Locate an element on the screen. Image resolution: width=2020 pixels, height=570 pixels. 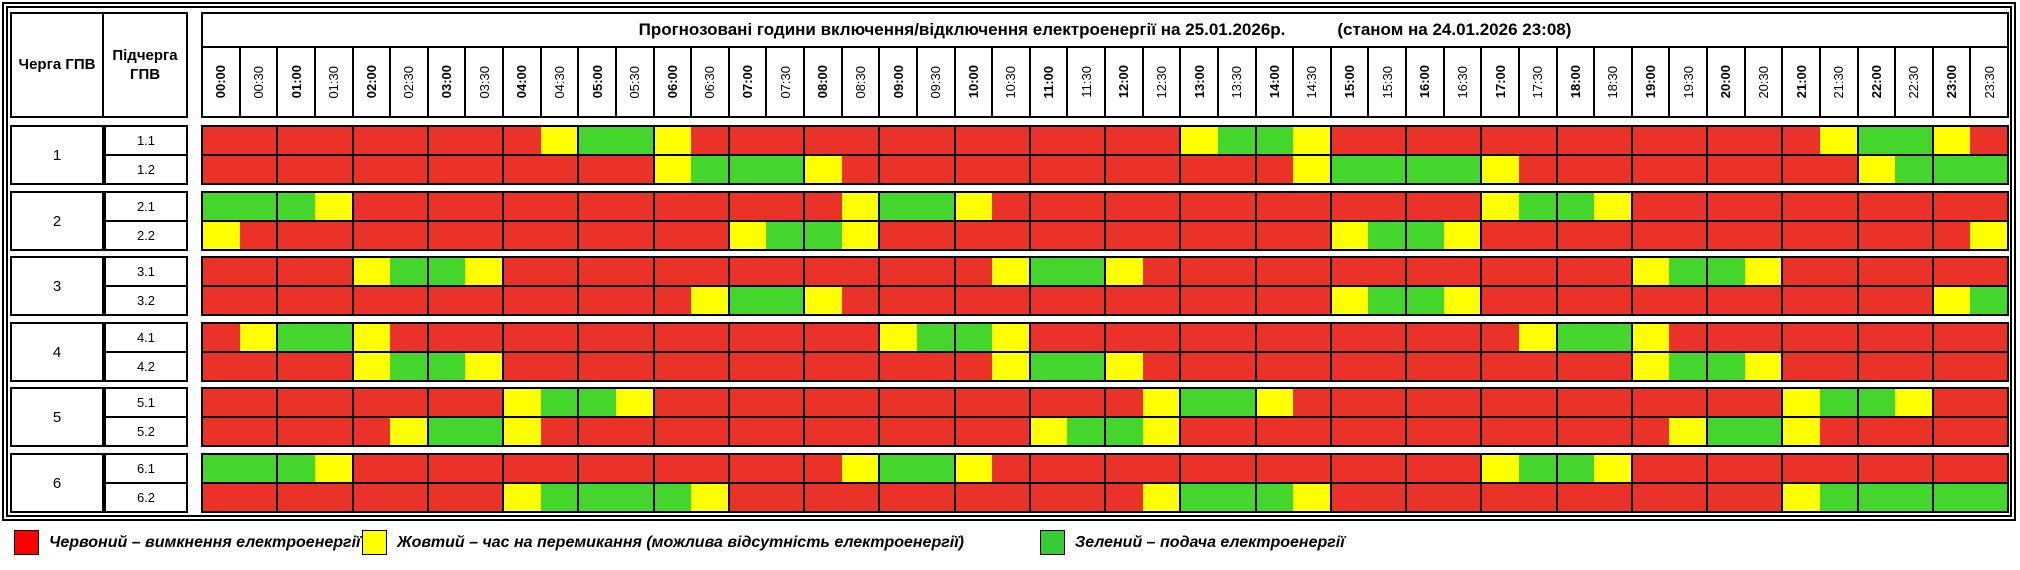
time-label: 22:00 is located at coordinates (1877, 82).